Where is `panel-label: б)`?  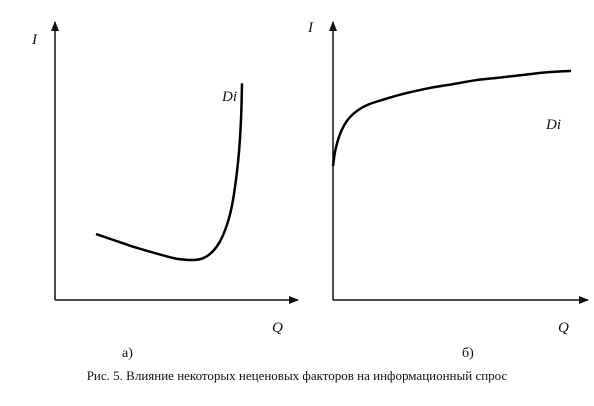 panel-label: б) is located at coordinates (468, 353).